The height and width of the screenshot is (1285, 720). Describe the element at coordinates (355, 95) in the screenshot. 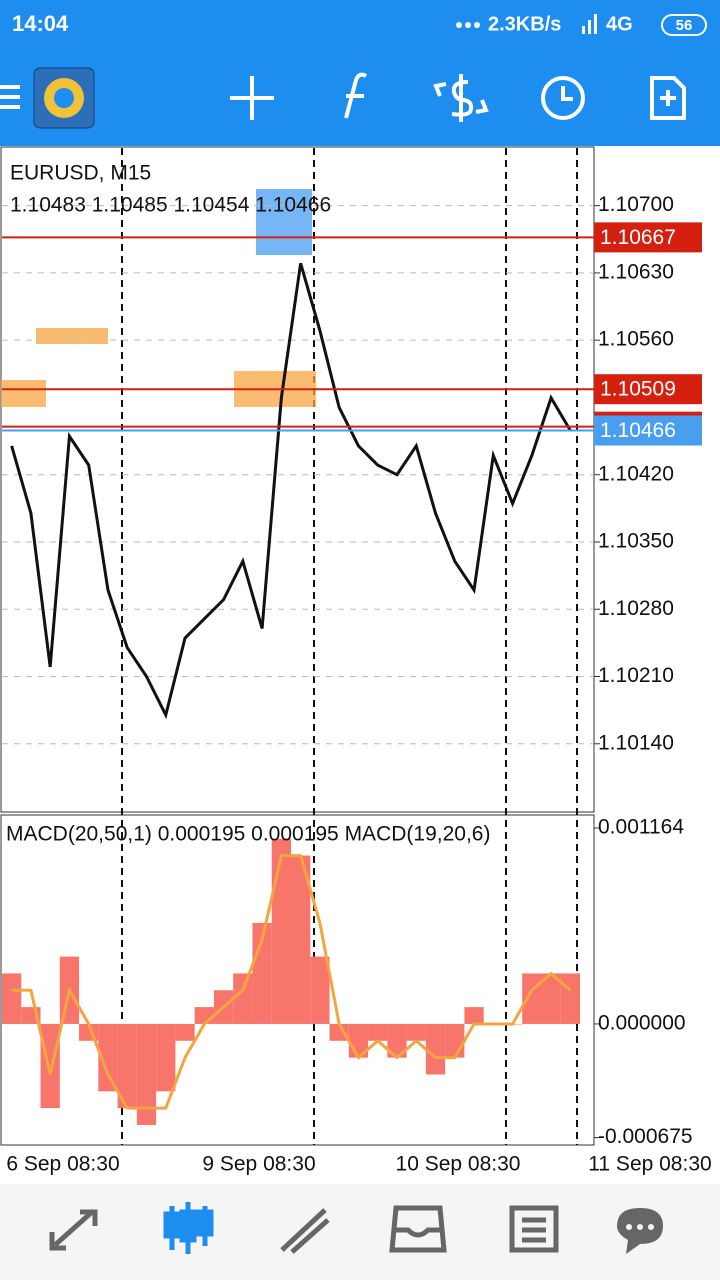

I see `indicators-button` at that location.